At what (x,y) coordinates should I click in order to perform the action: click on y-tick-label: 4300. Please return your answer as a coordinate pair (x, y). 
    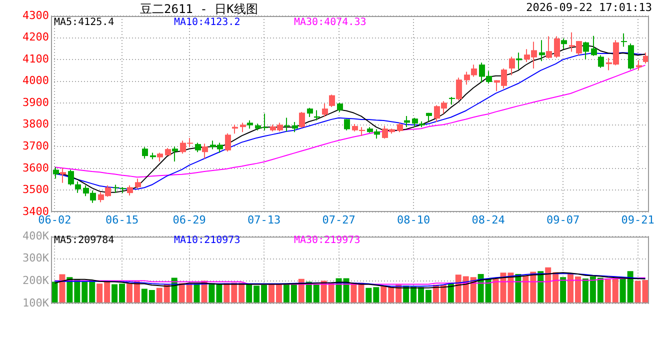
    Looking at the image, I should click on (35, 15).